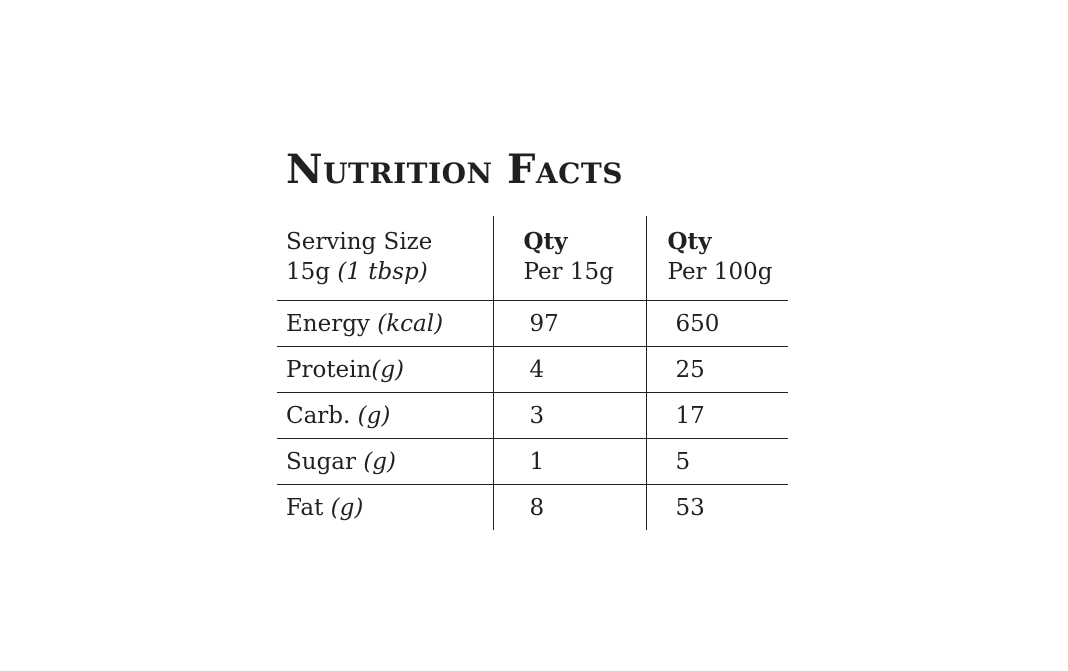 The width and height of the screenshot is (1068, 671). Describe the element at coordinates (305, 507) in the screenshot. I see `nutrient-label: Fat` at that location.